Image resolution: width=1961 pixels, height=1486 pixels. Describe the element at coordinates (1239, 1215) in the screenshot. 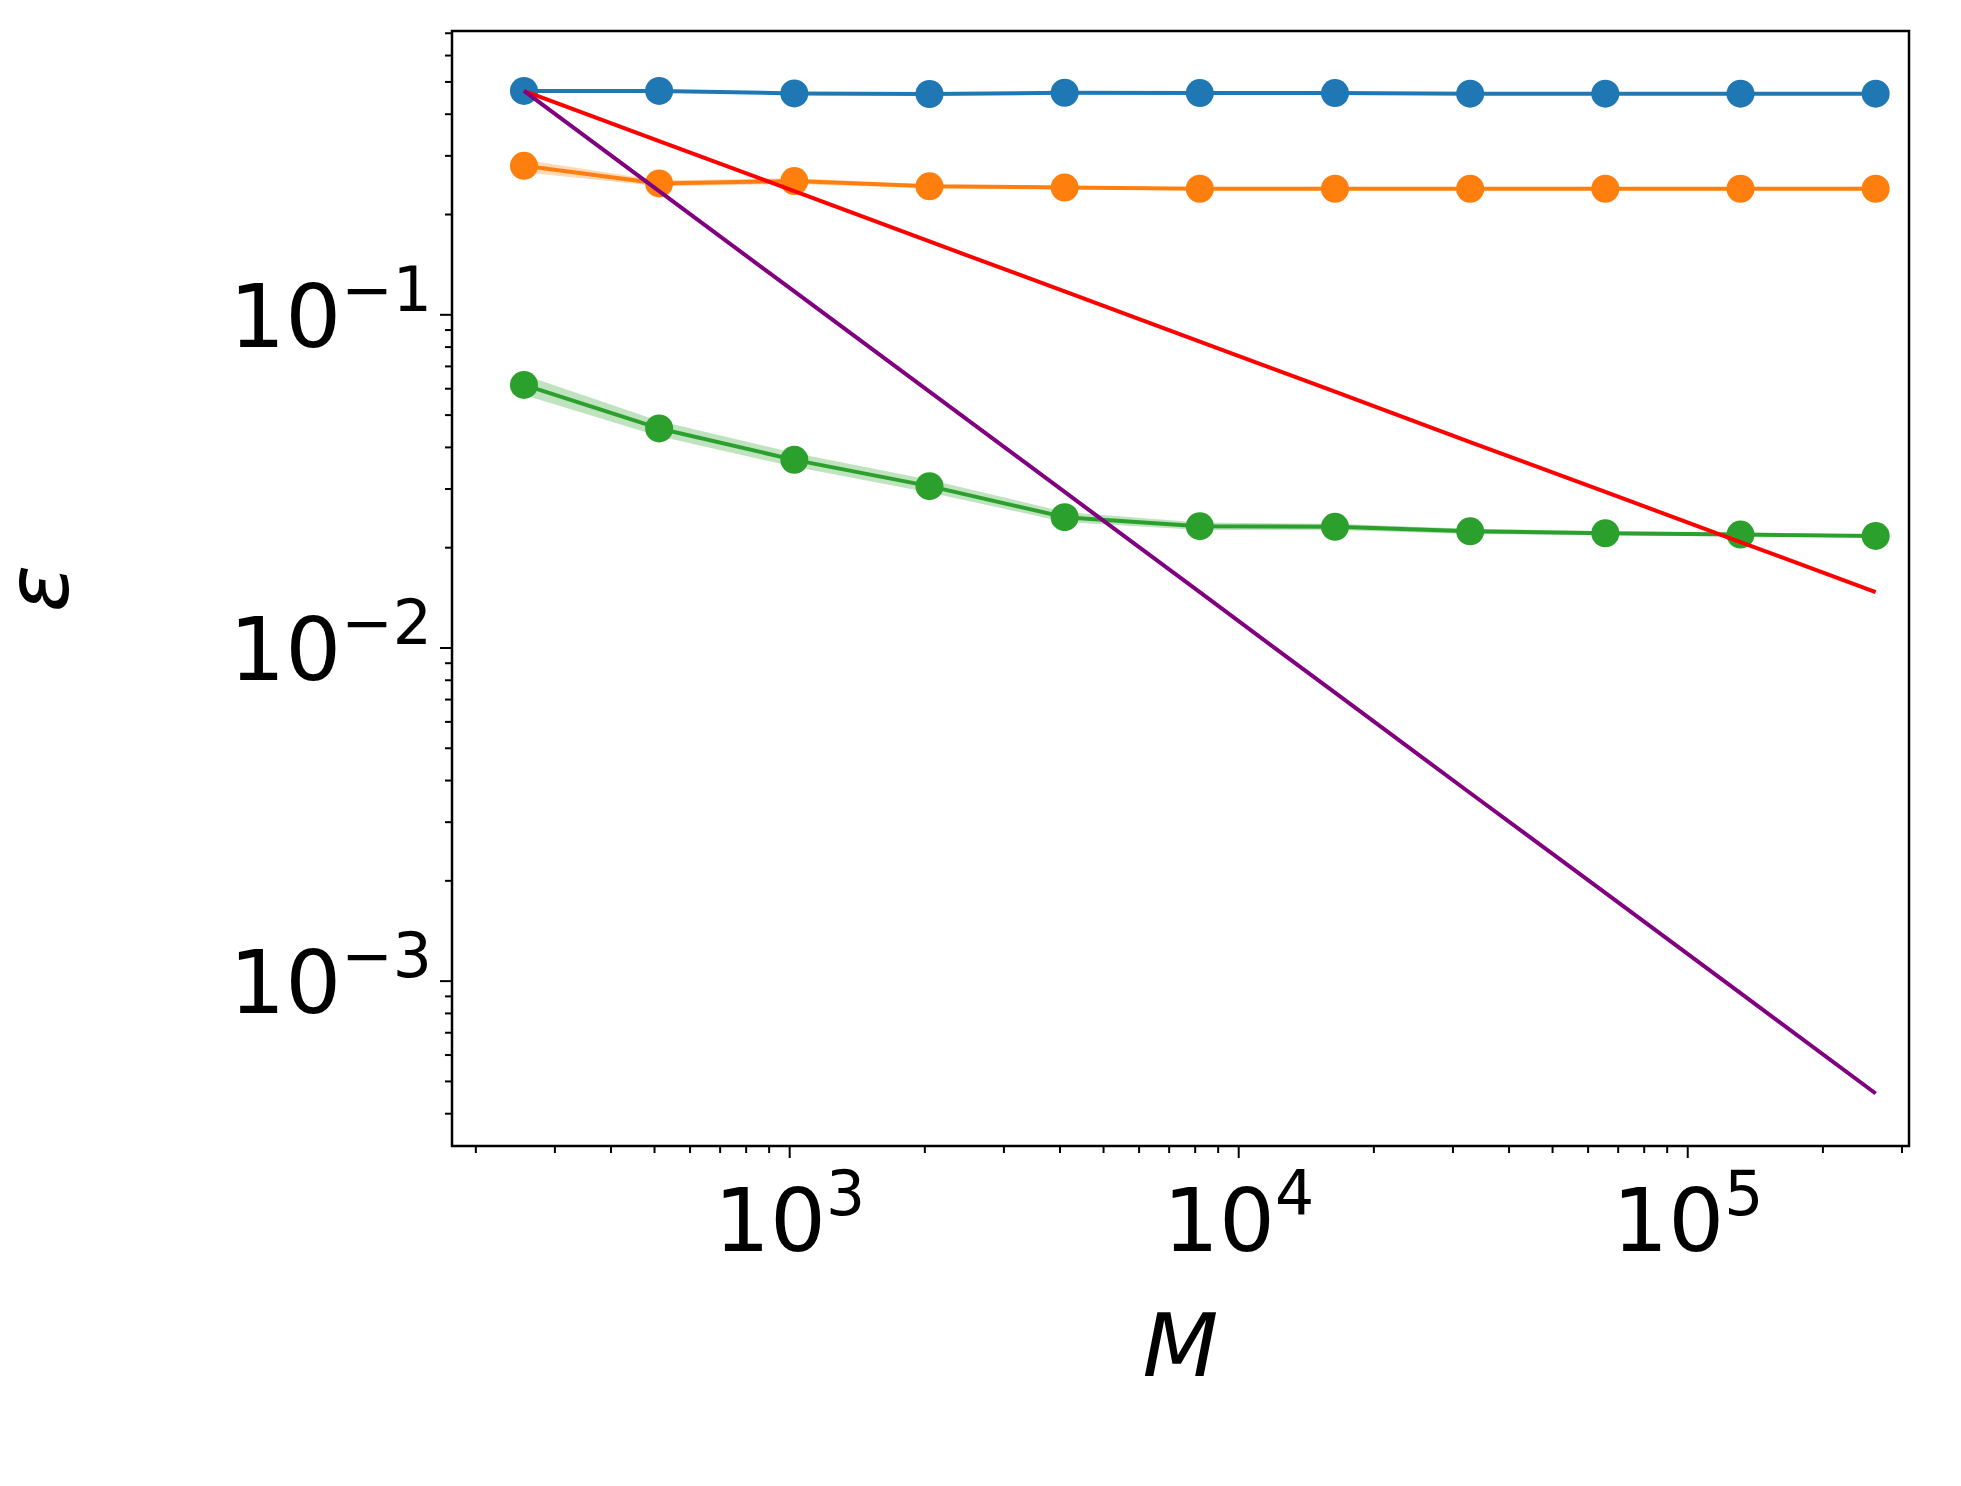

I see `x-tick-label: 10$^{4}$` at that location.